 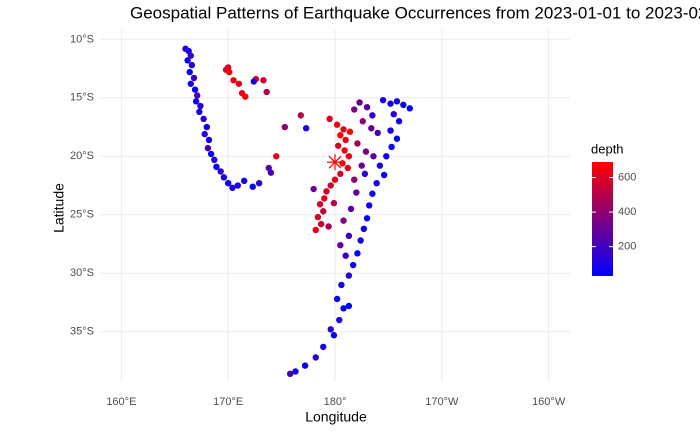 What do you see at coordinates (82, 273) in the screenshot?
I see `y-tick-label: 30°S` at bounding box center [82, 273].